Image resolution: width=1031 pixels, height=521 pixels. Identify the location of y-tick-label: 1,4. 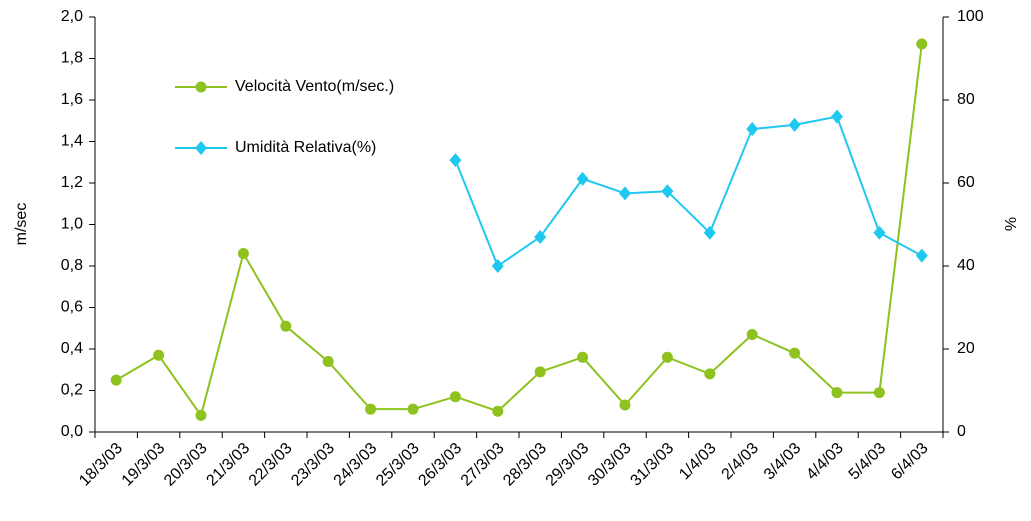
(72, 141).